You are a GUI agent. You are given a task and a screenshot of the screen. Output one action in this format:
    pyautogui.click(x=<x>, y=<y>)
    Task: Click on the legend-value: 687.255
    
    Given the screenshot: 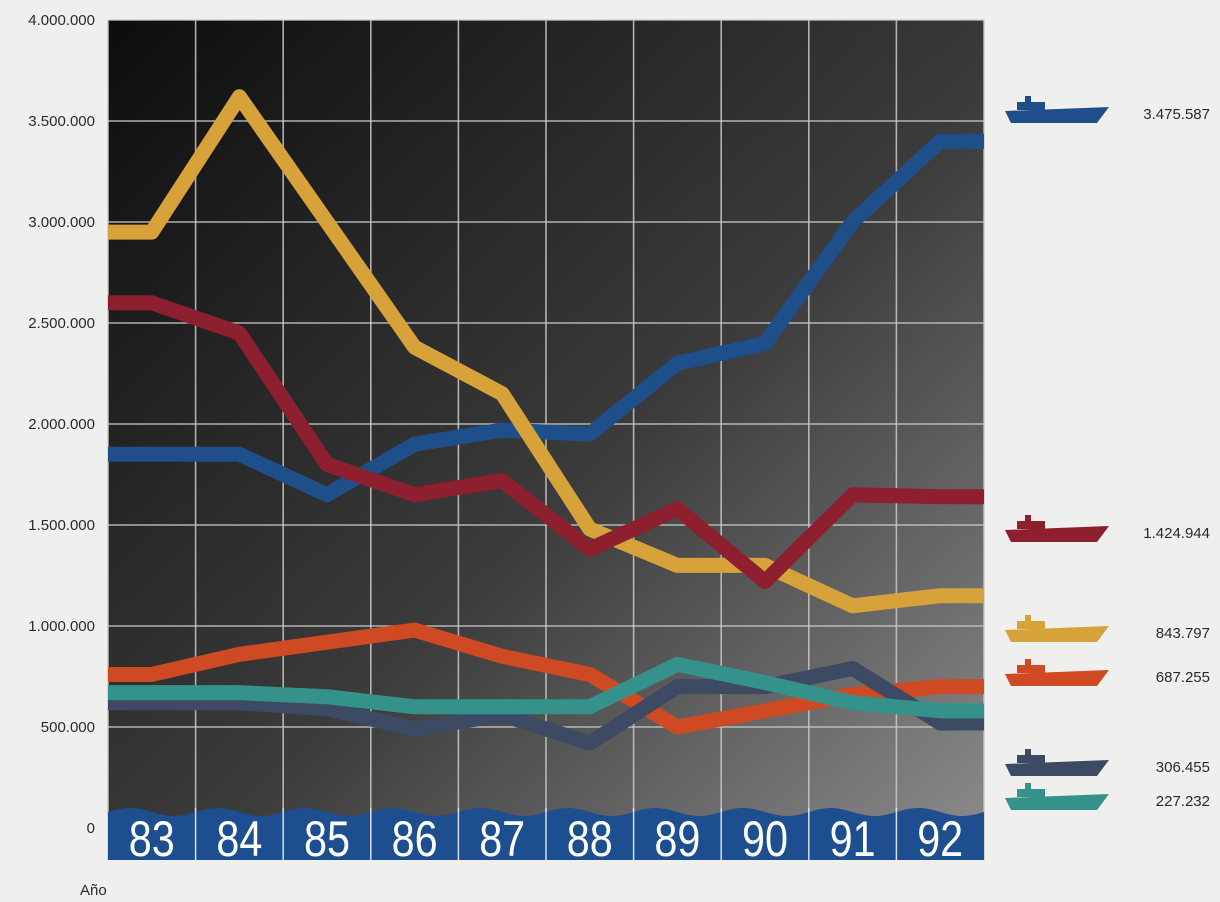 What is the action you would take?
    pyautogui.click(x=1183, y=677)
    